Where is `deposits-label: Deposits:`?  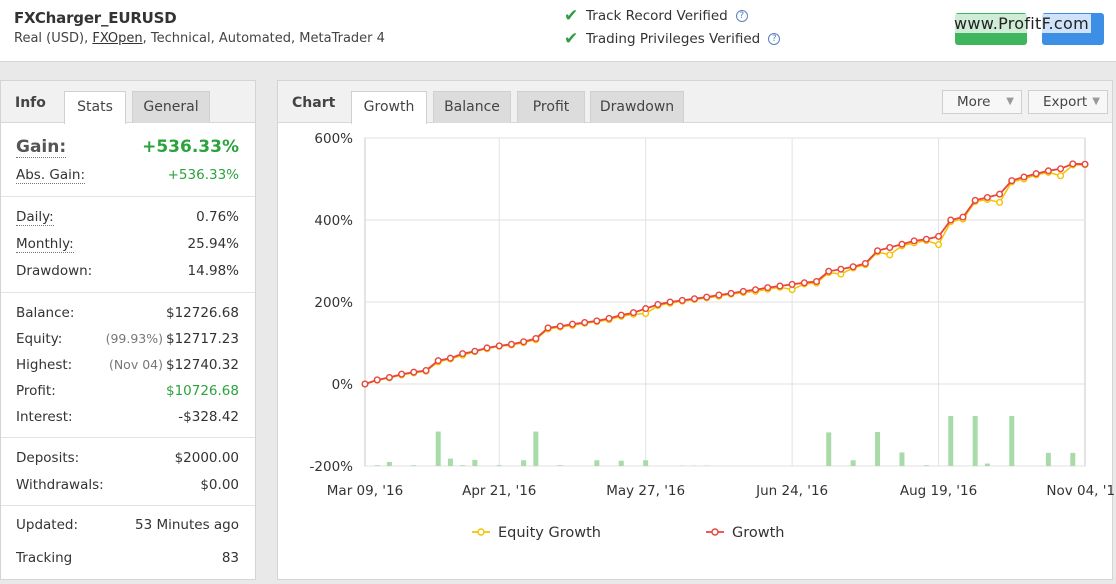
deposits-label: Deposits: is located at coordinates (48, 458).